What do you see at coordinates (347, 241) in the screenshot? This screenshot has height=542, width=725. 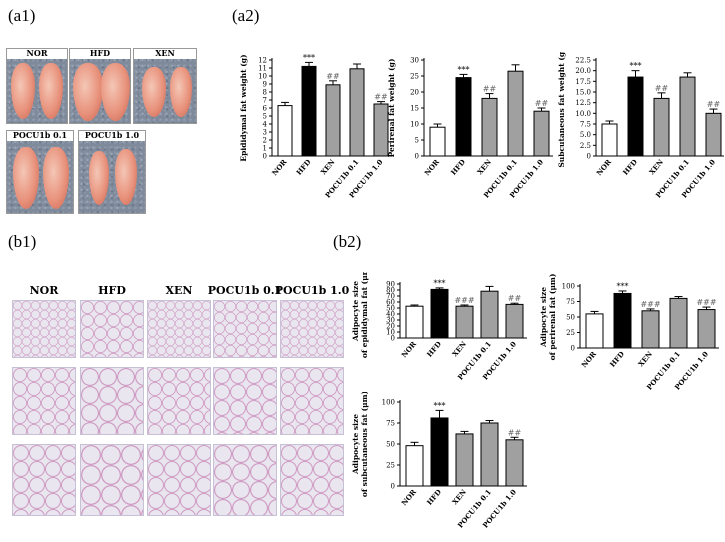 I see `panel-label-b2: (b2)` at bounding box center [347, 241].